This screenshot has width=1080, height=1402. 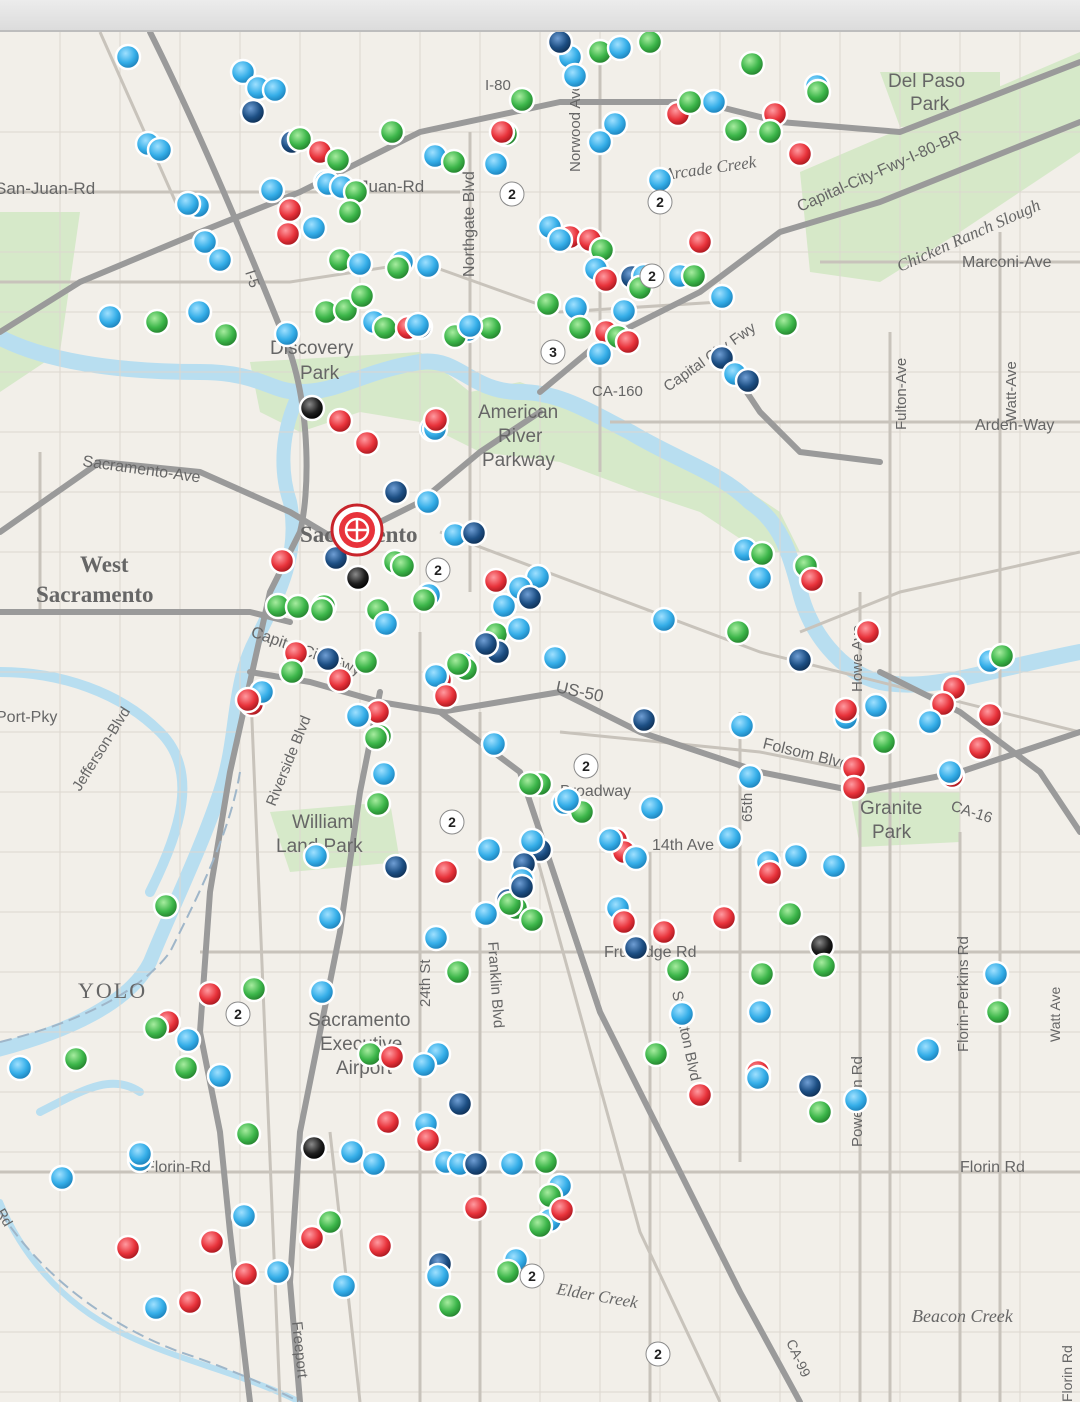 I want to click on incident-marker-black, so click(x=358, y=578).